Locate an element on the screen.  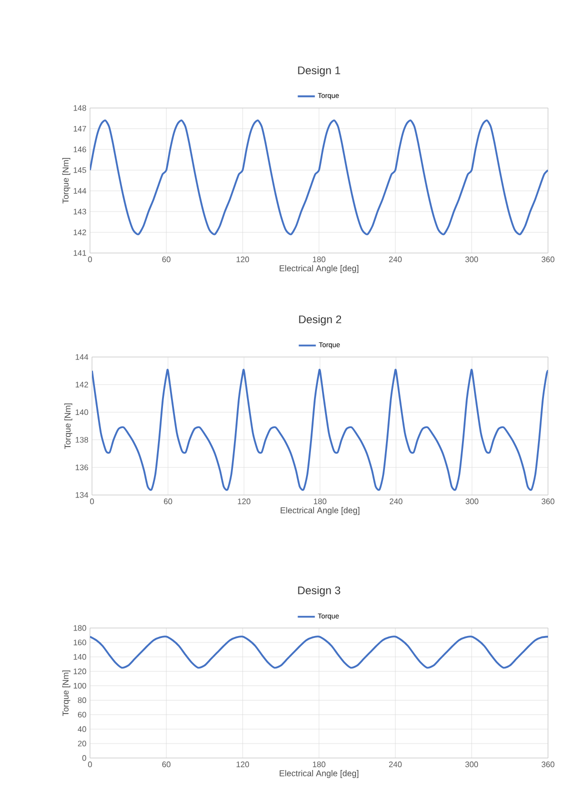
chart-title: Design 3 is located at coordinates (319, 591).